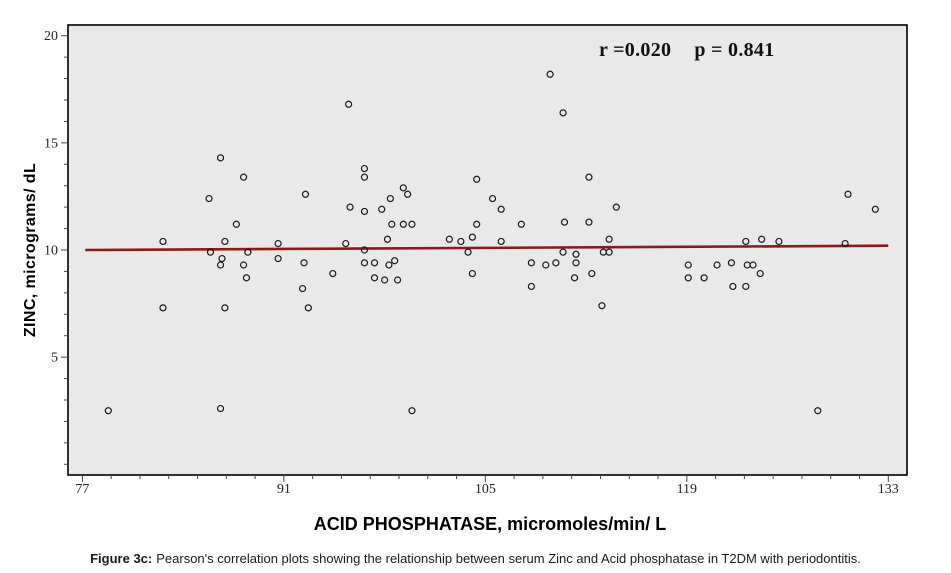  What do you see at coordinates (51, 36) in the screenshot?
I see `y-tick-label: 20` at bounding box center [51, 36].